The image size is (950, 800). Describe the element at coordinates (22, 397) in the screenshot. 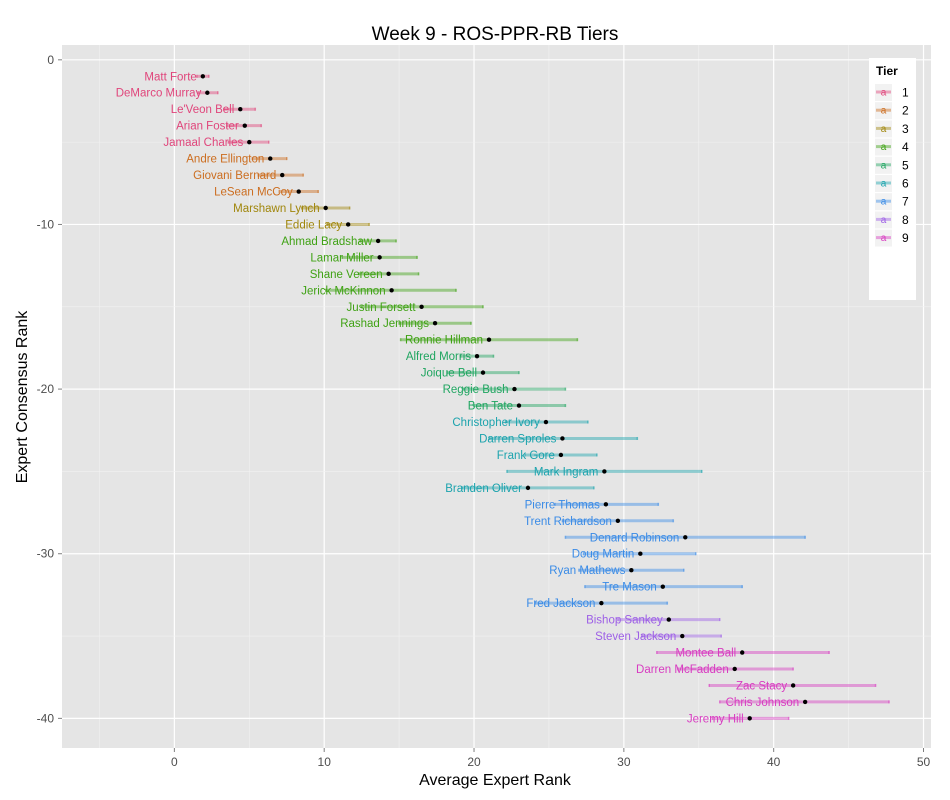

I see `y-axis-title: Expert Consensus Rank` at that location.